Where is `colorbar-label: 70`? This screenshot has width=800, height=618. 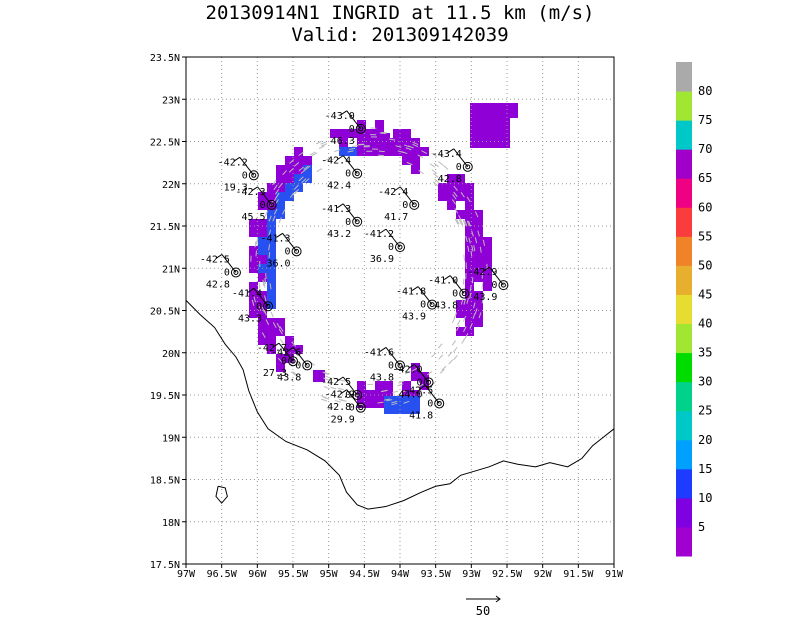 colorbar-label: 70 is located at coordinates (705, 149).